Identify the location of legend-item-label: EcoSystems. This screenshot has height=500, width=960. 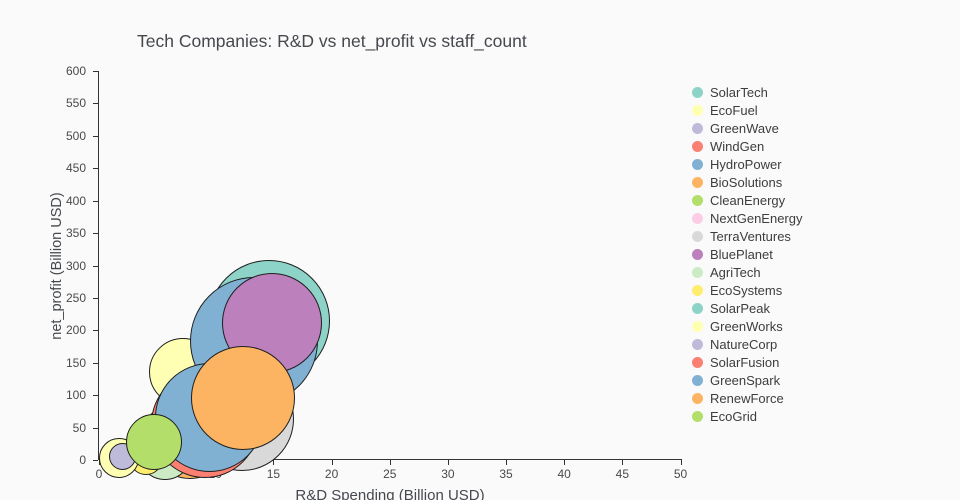
(746, 290).